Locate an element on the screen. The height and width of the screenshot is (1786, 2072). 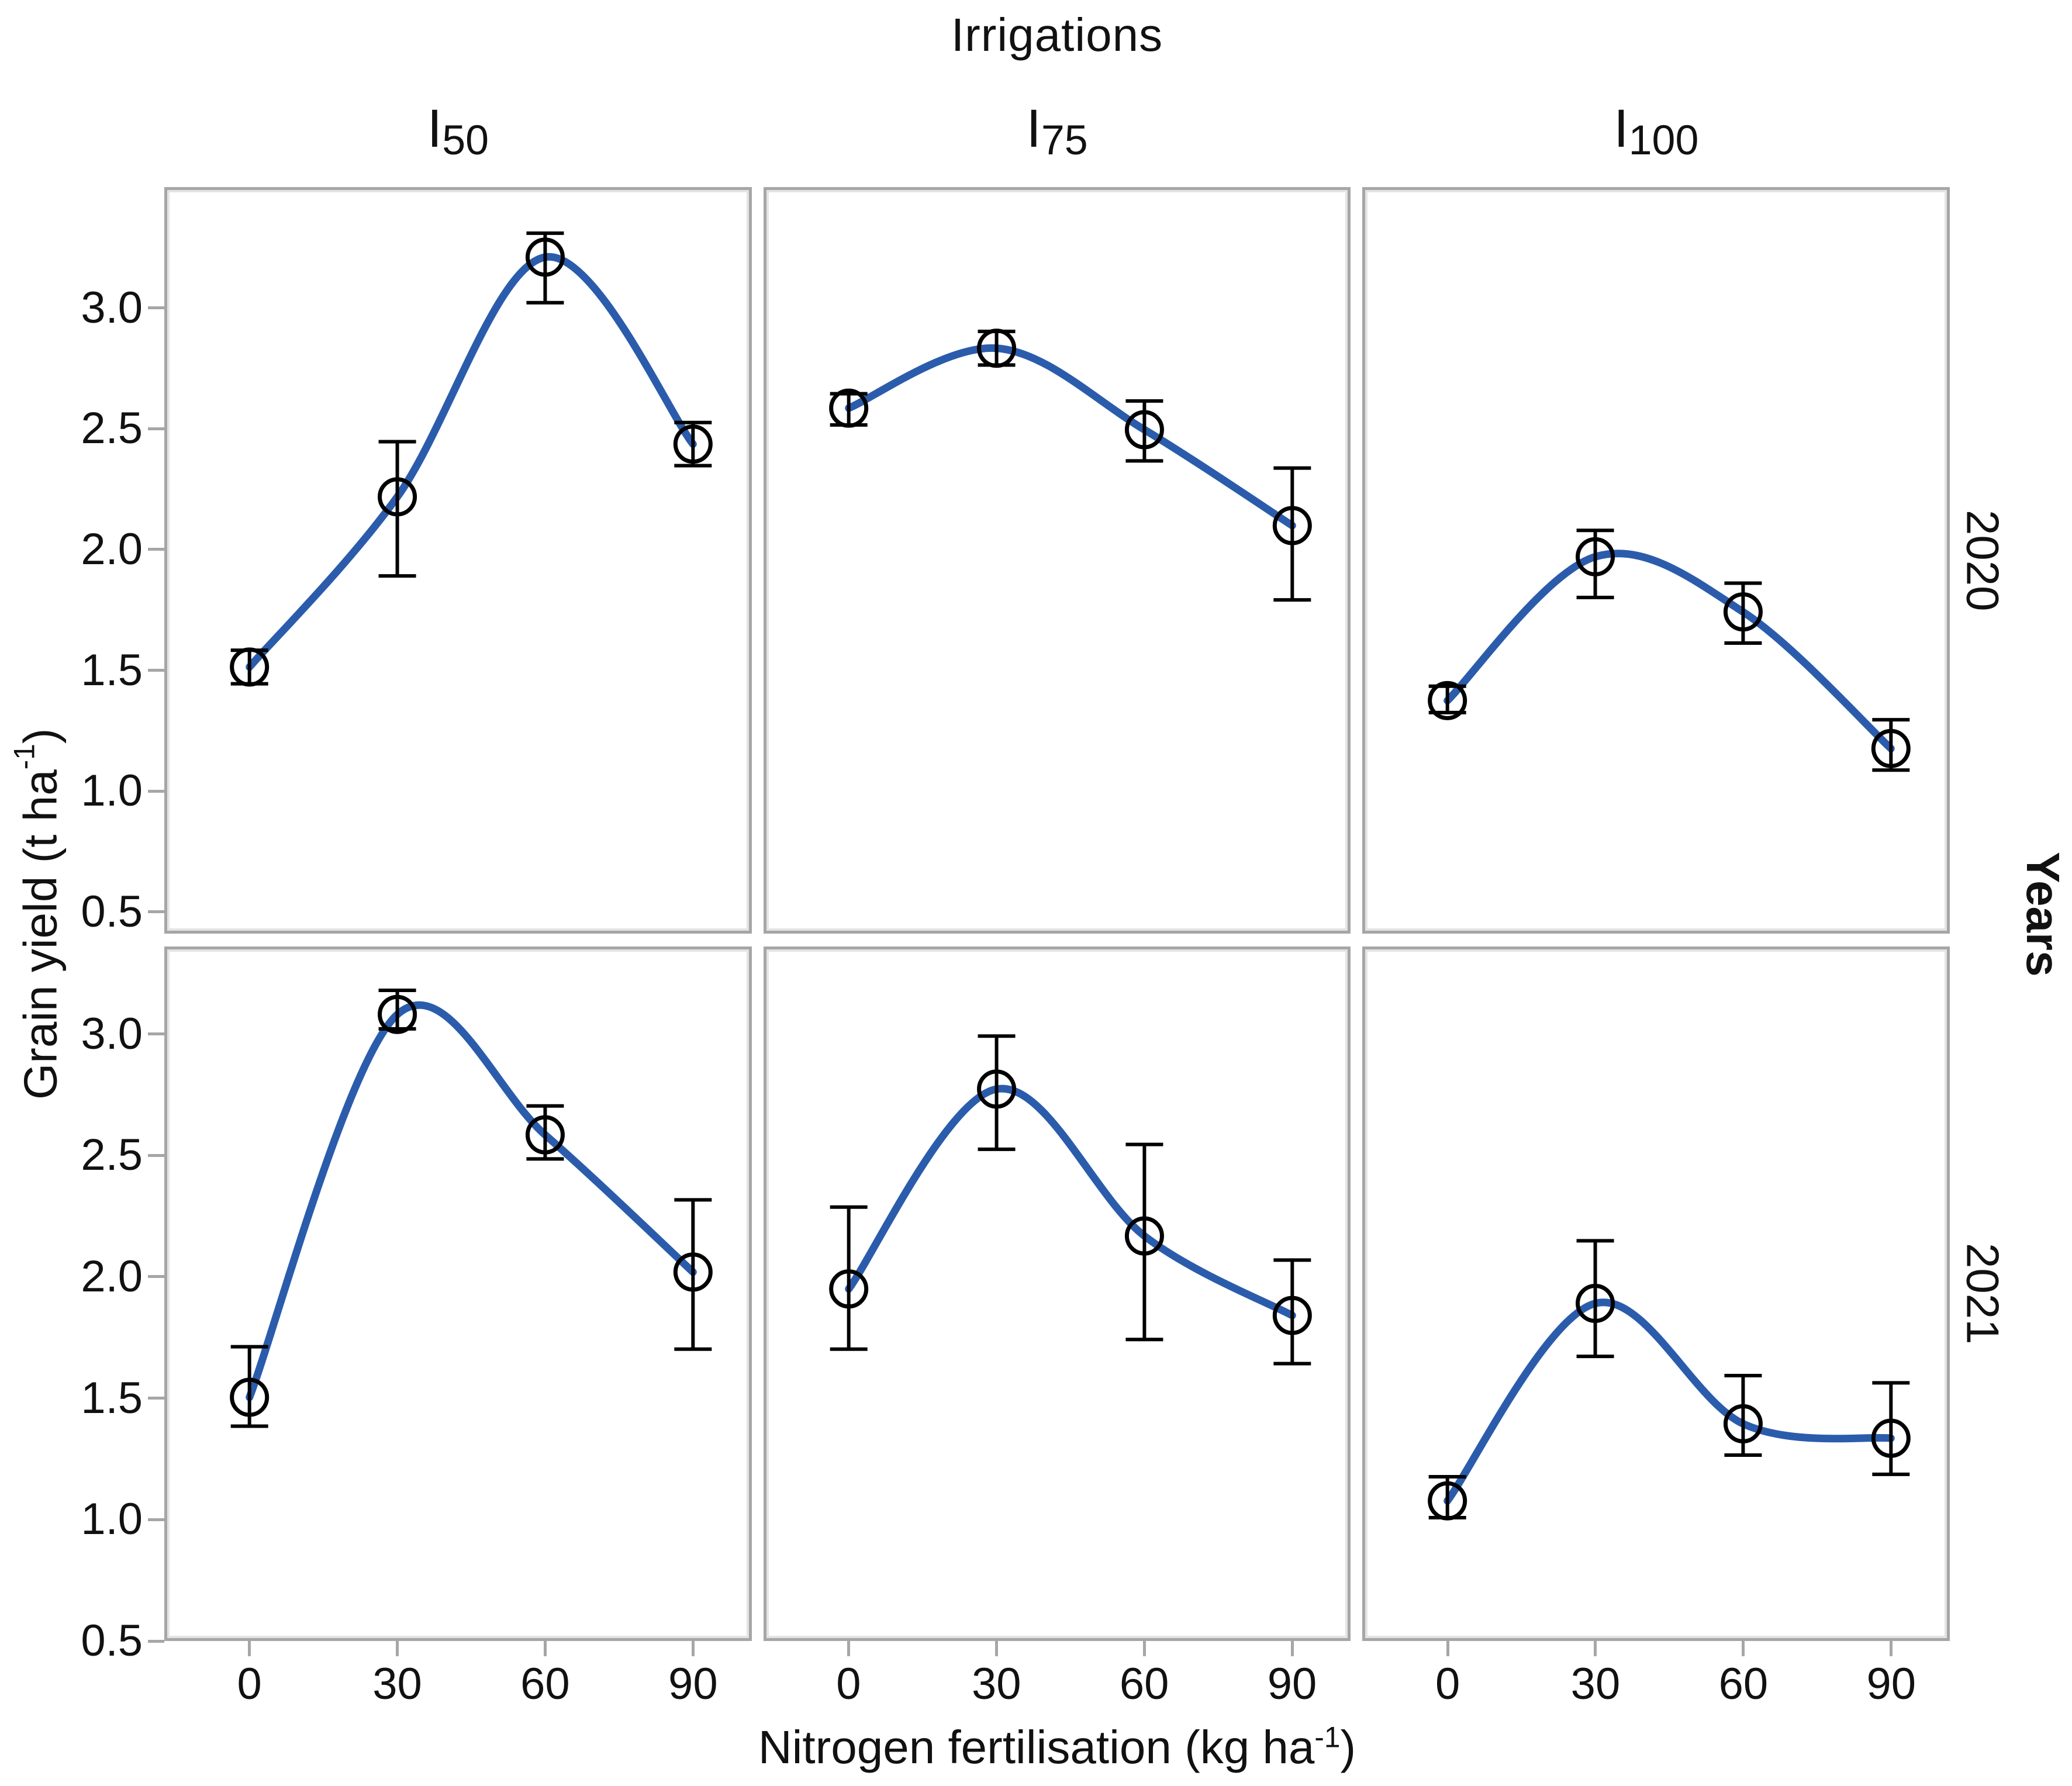
panel-2021-I50 is located at coordinates (458, 1293).